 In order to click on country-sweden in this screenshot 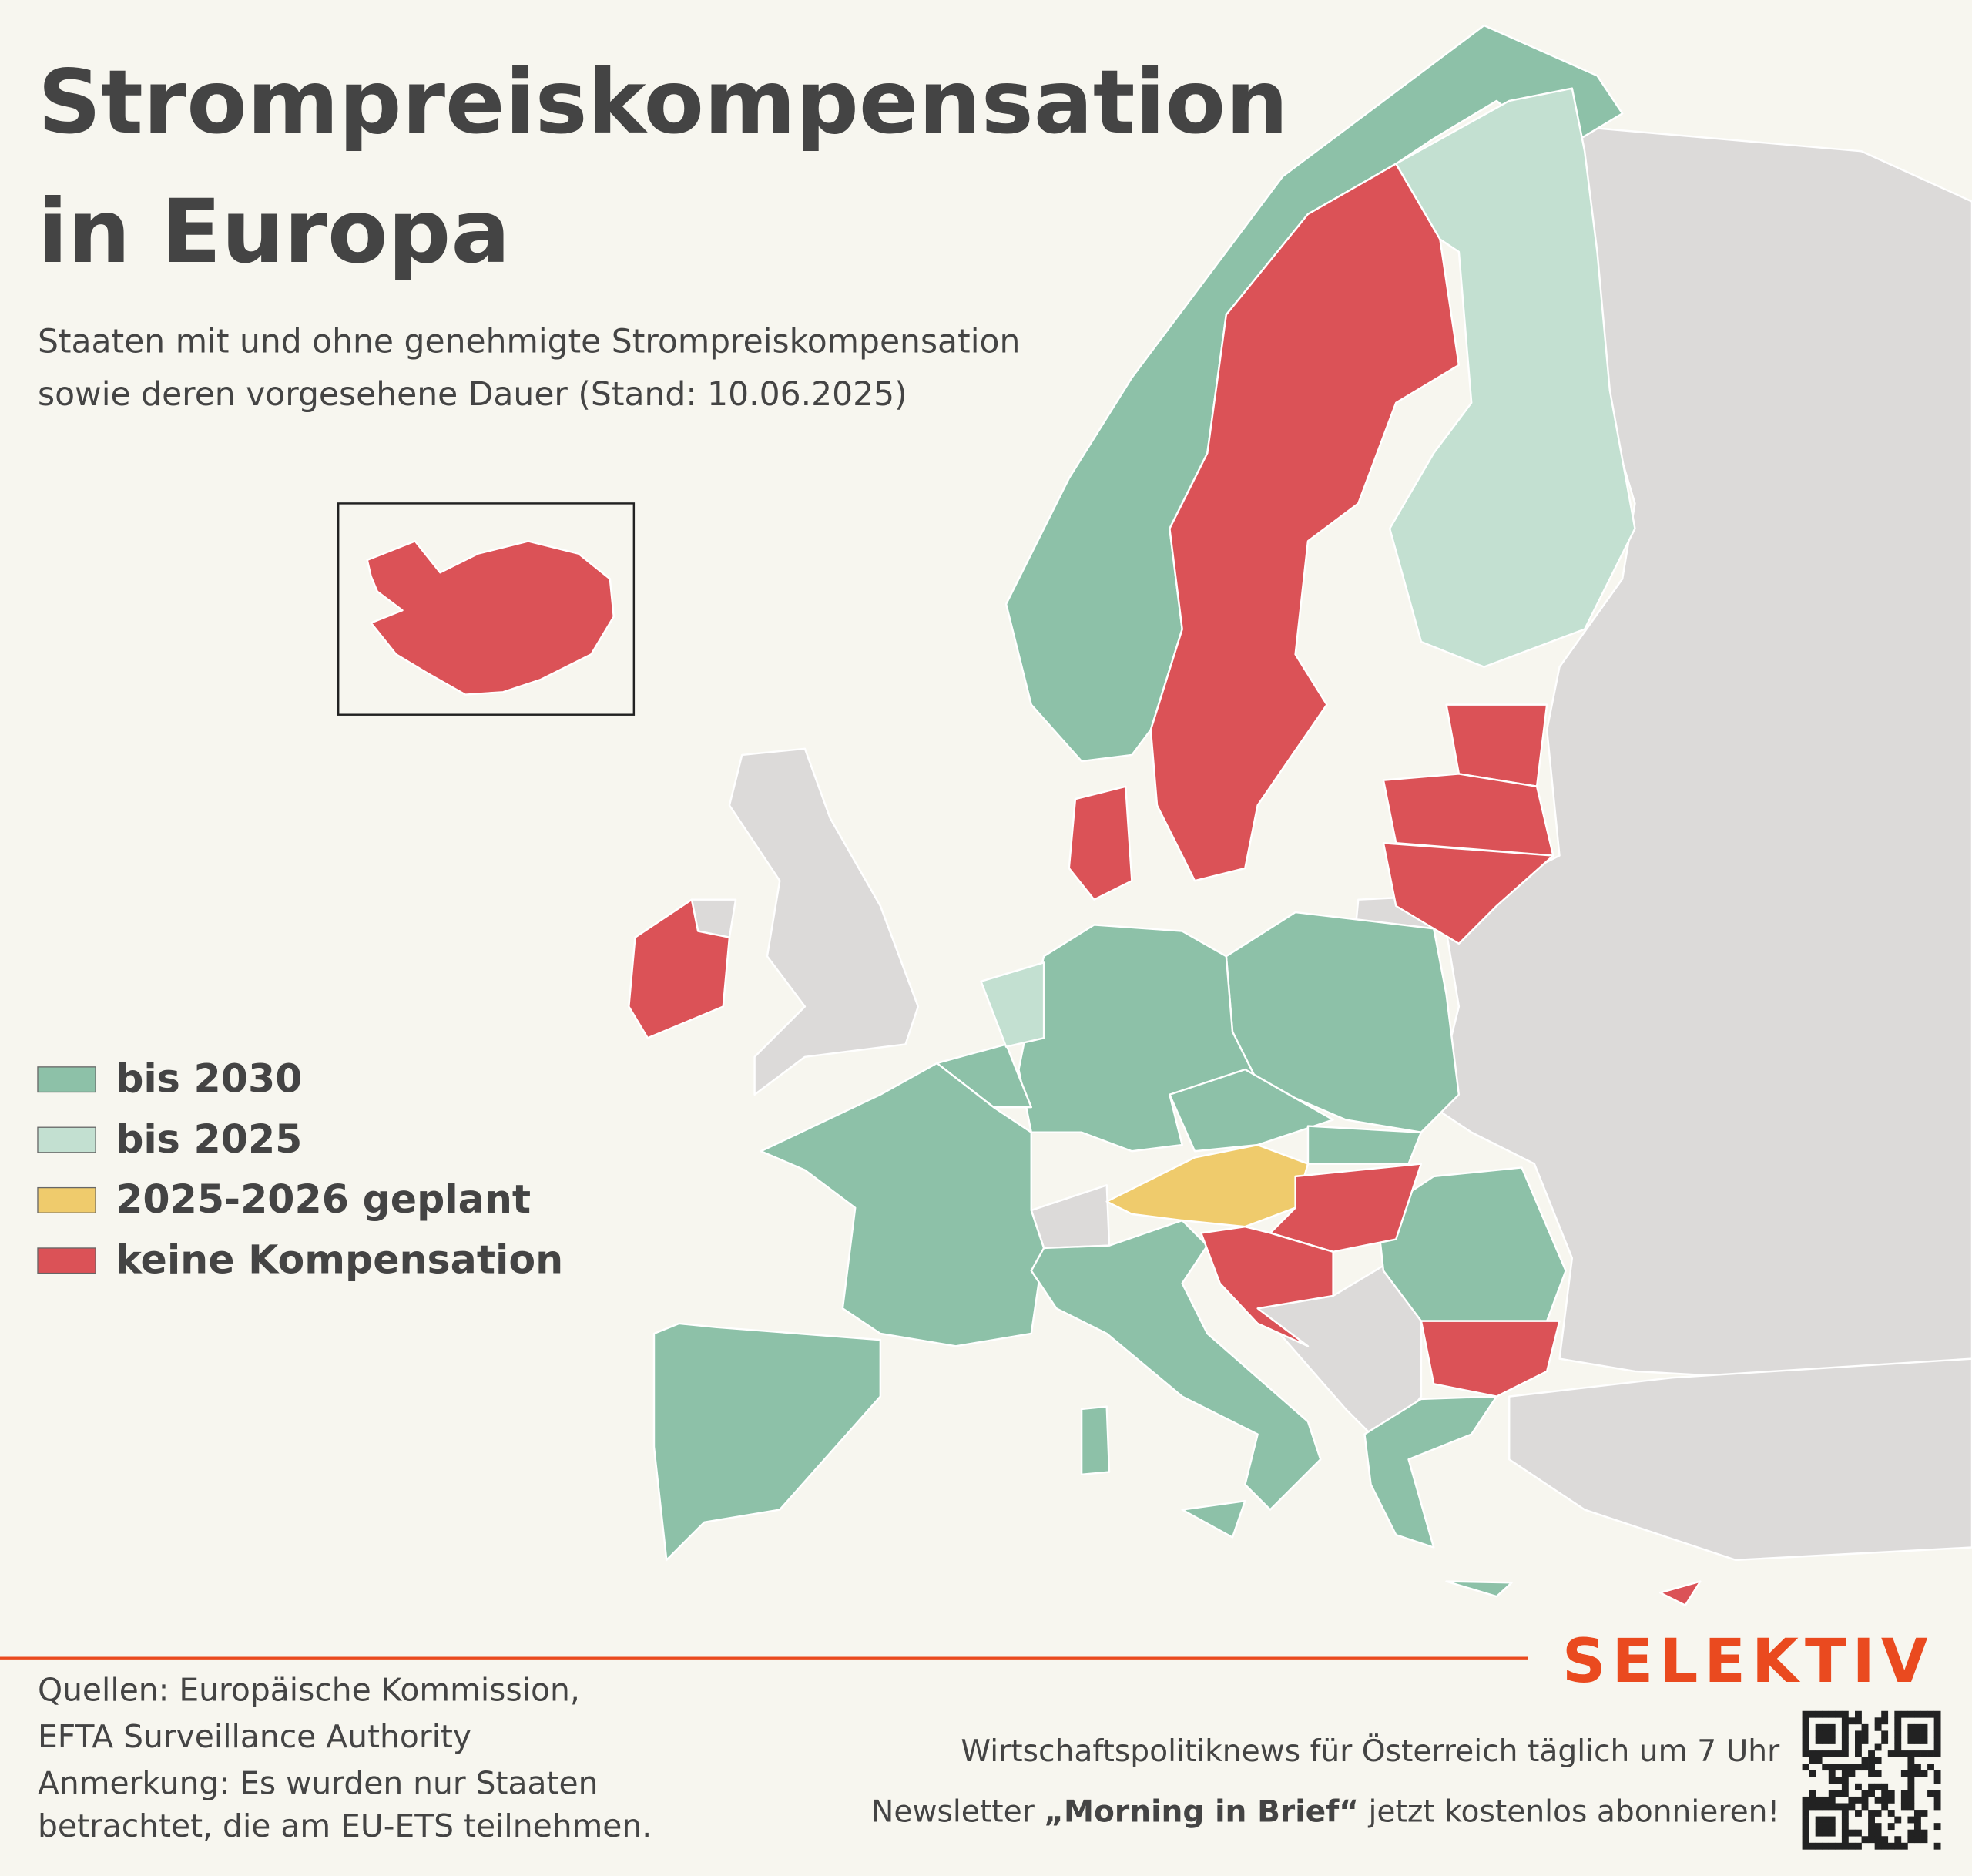, I will do `click(1305, 522)`.